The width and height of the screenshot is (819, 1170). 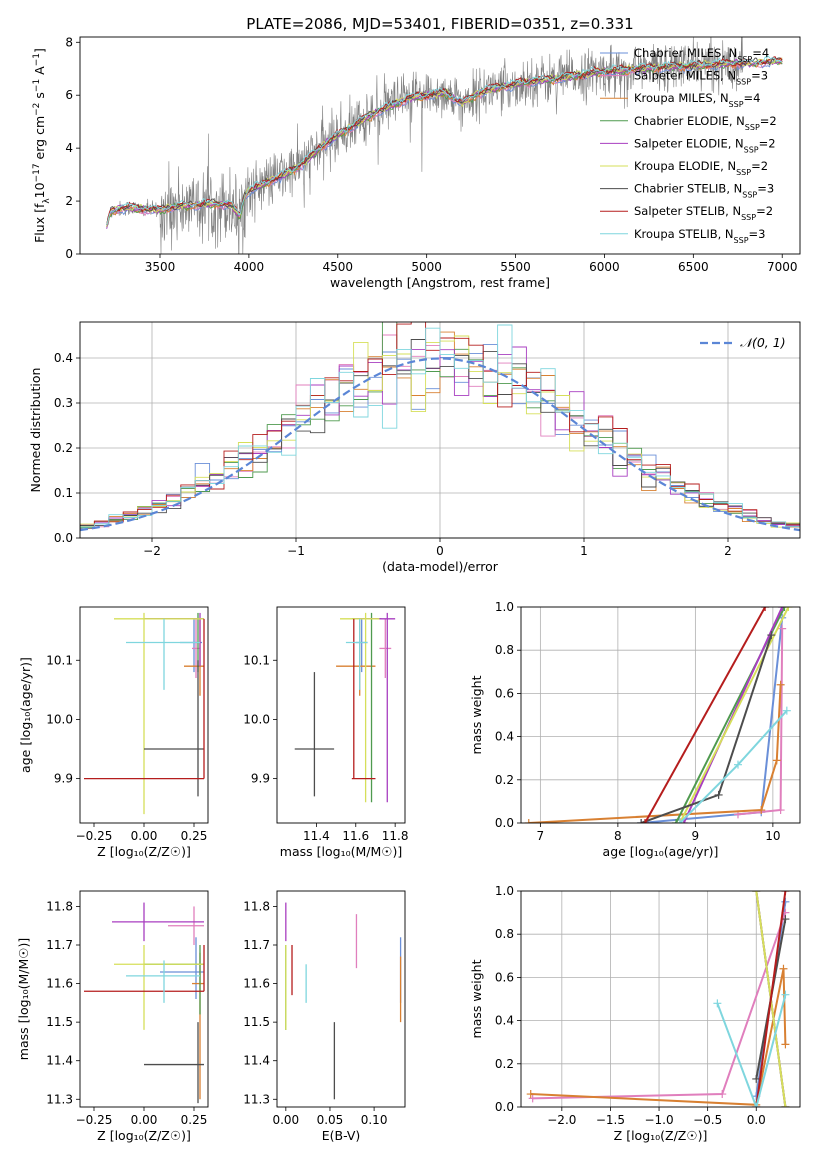 I want to click on legend-entry: Salpeter ELODIE, NSSP=2, so click(x=705, y=145).